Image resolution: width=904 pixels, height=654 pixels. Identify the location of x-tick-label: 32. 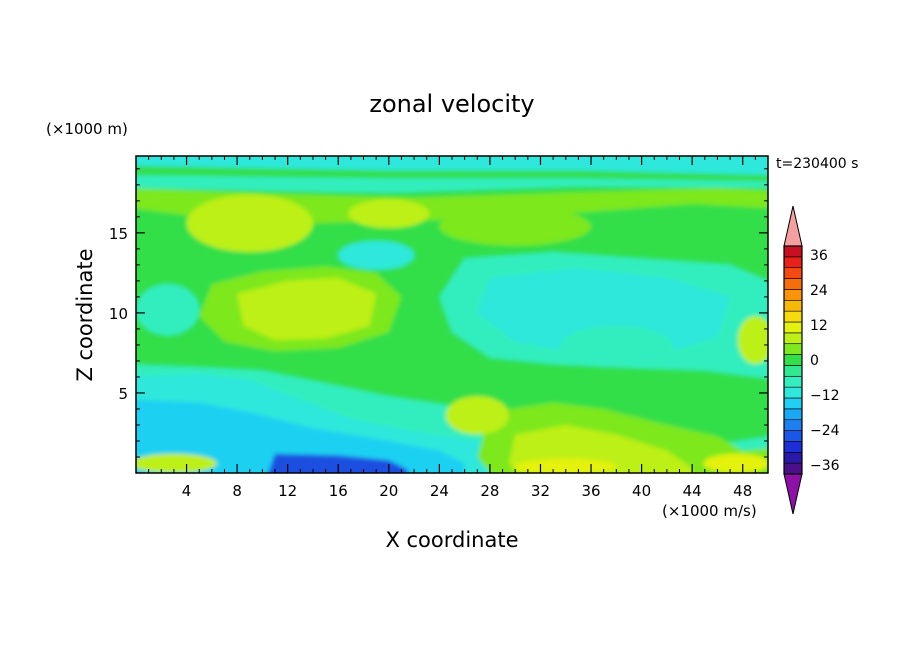
(540, 491).